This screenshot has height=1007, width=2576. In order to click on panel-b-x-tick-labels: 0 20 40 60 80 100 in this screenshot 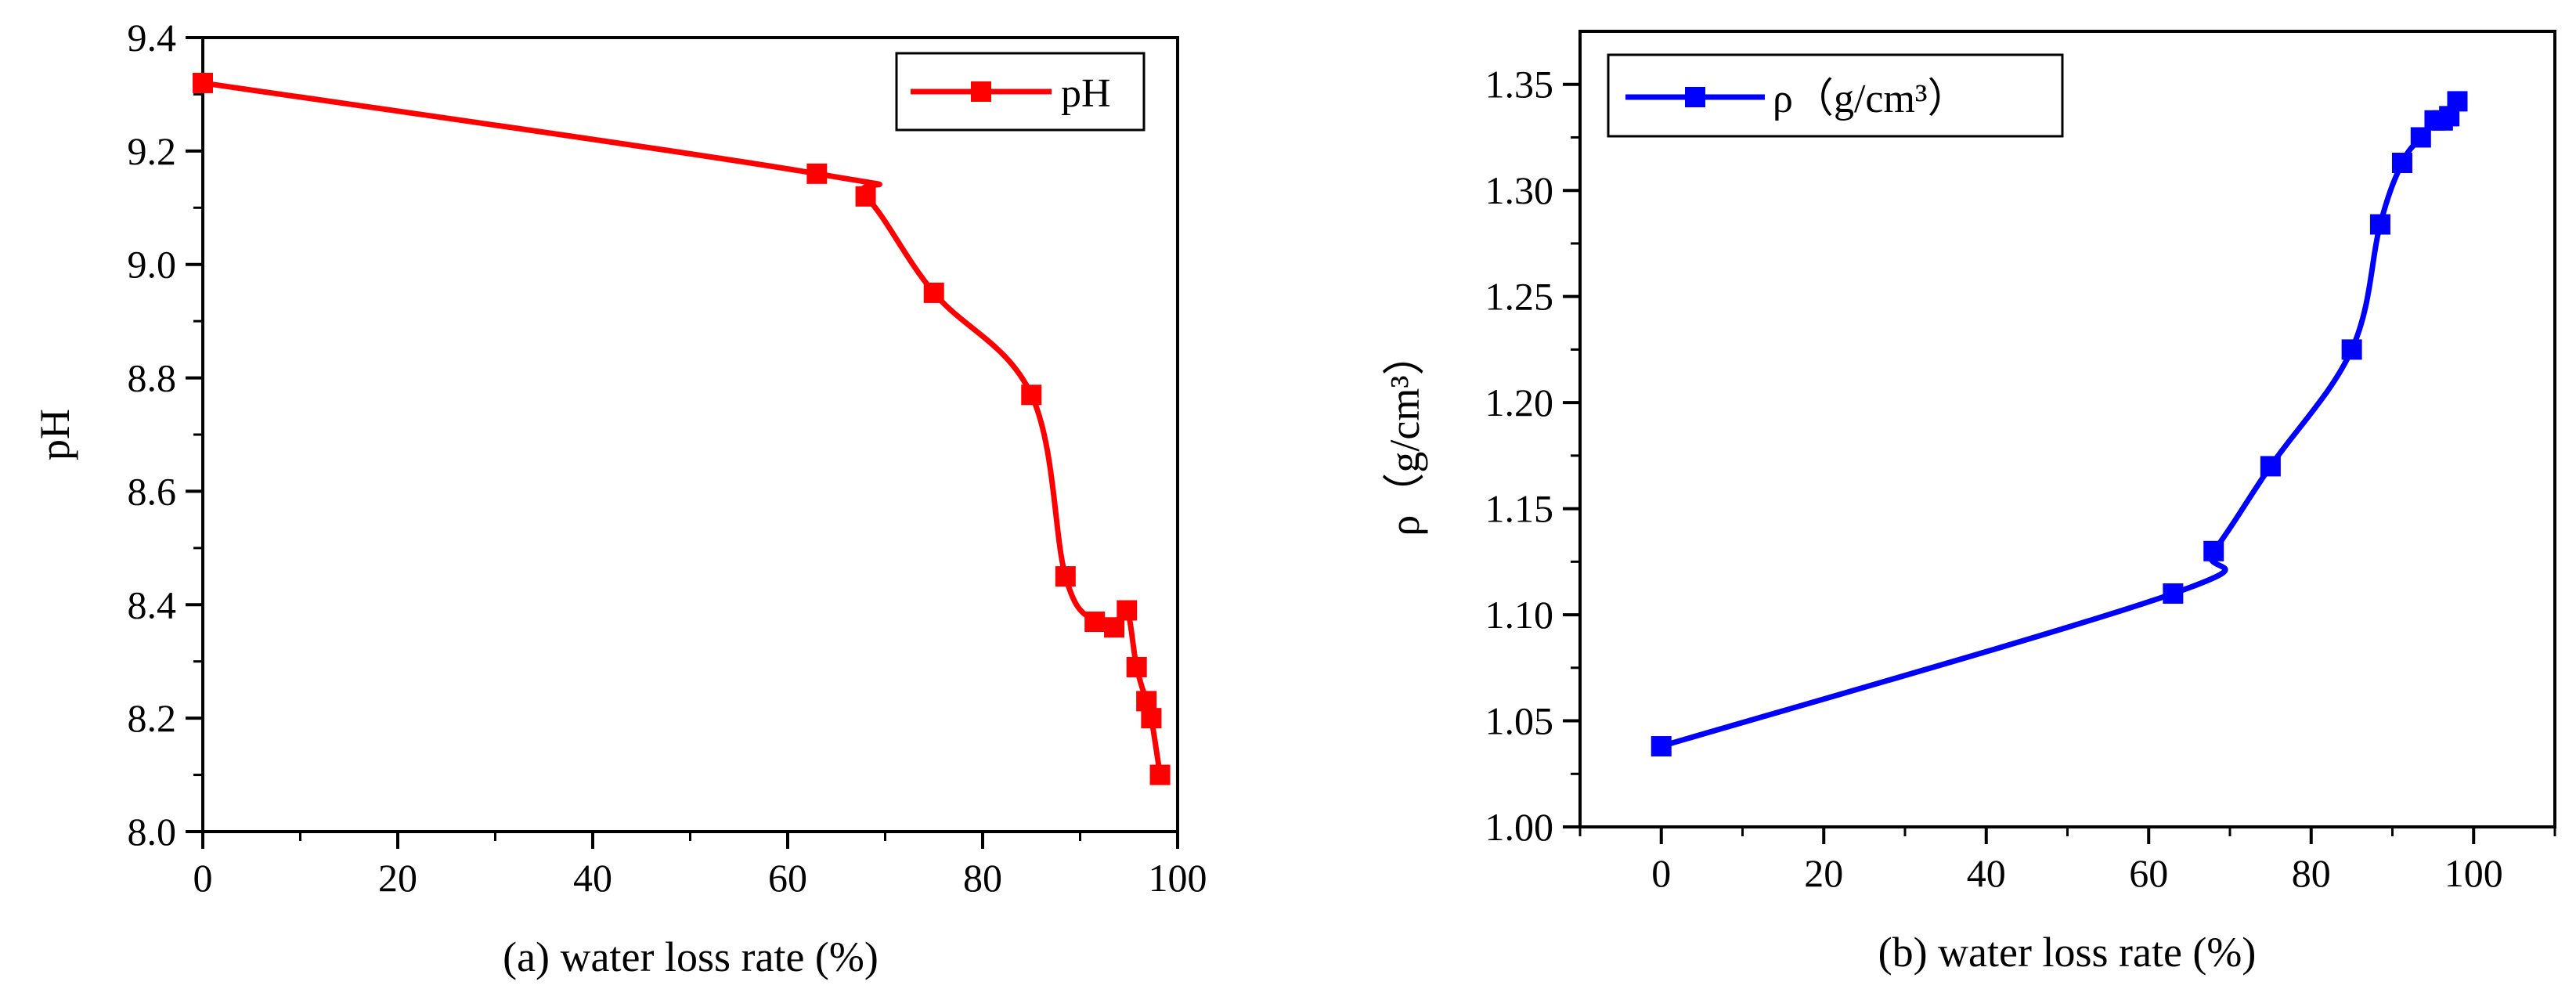, I will do `click(2077, 873)`.